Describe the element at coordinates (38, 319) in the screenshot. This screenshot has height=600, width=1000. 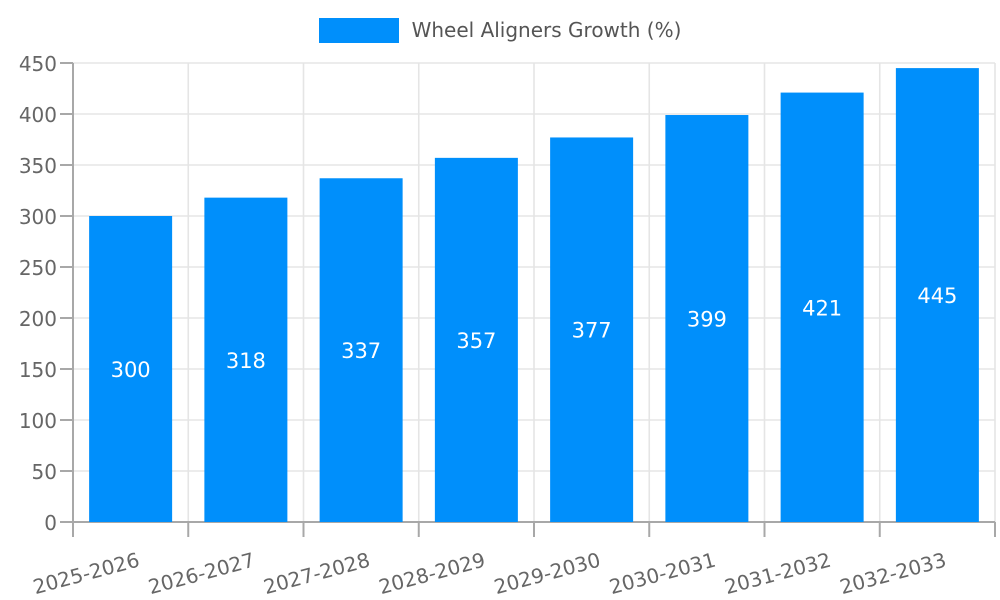
I see `y-tick-label: 200` at that location.